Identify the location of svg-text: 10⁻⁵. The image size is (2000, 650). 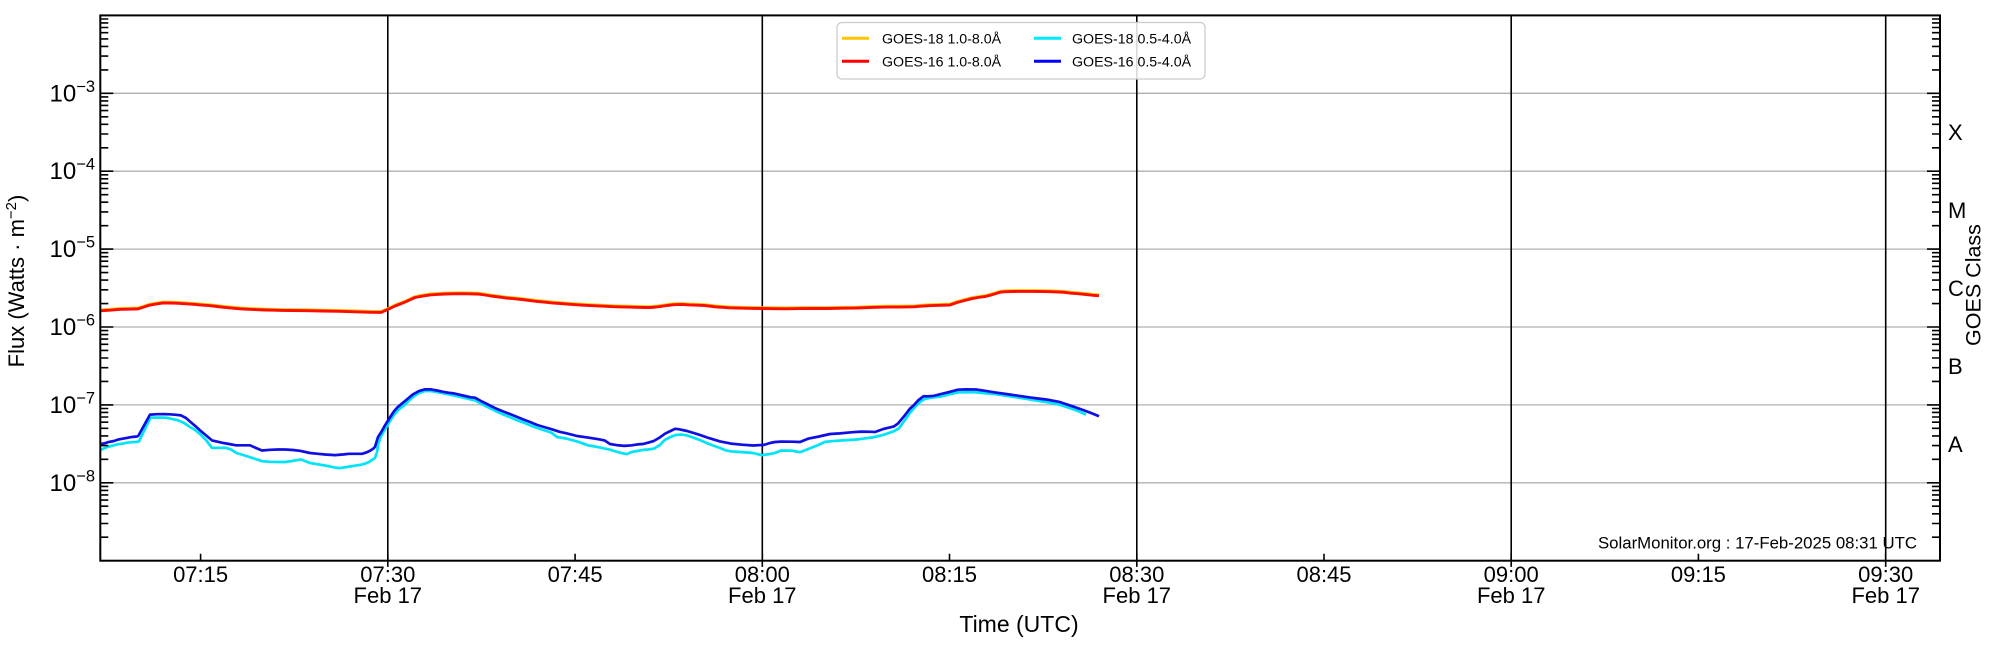
(72, 249).